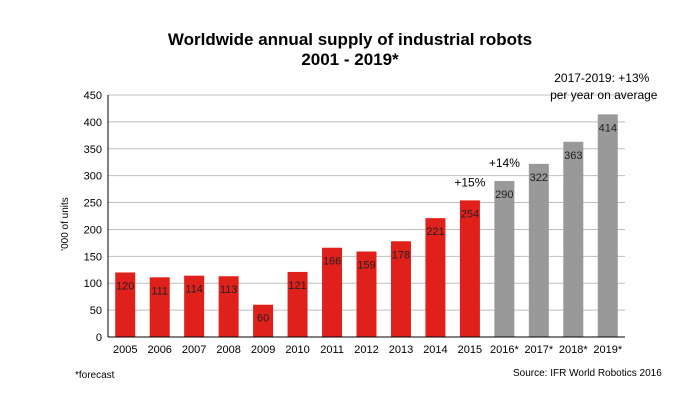 This screenshot has height=407, width=700. Describe the element at coordinates (539, 178) in the screenshot. I see `data-label: 322` at that location.